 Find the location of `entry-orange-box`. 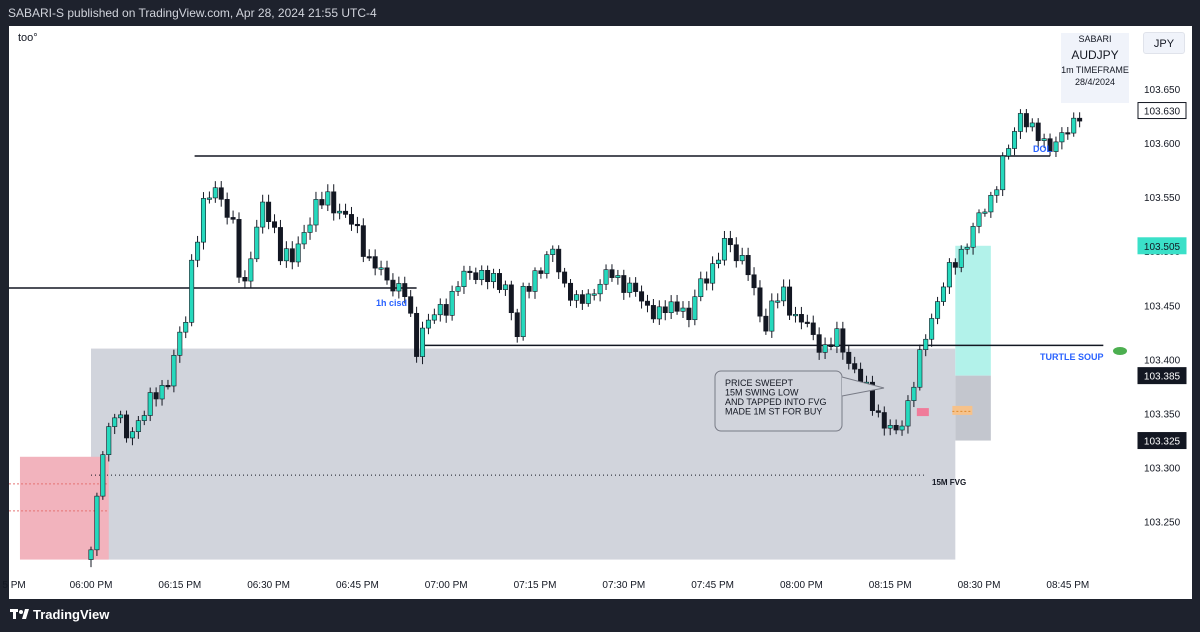

entry-orange-box is located at coordinates (962, 410).